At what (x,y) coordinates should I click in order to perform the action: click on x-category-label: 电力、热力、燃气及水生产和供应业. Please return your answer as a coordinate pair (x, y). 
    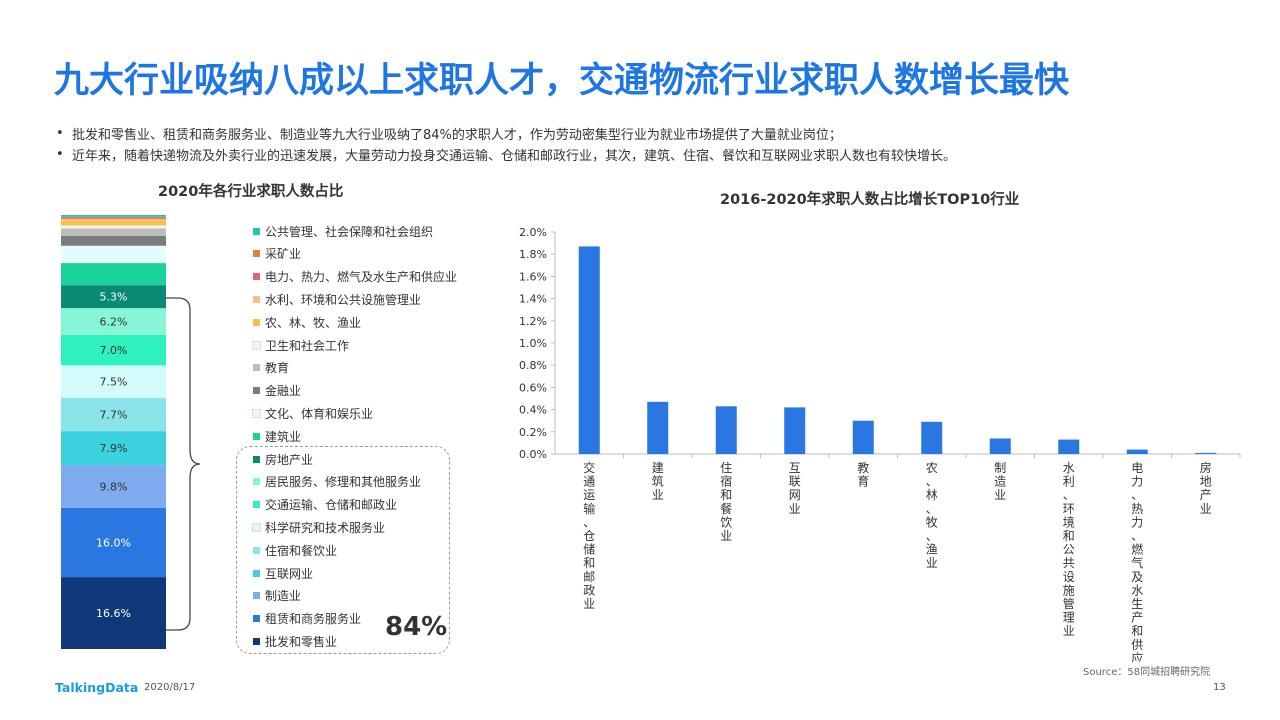
    Looking at the image, I should click on (1137, 561).